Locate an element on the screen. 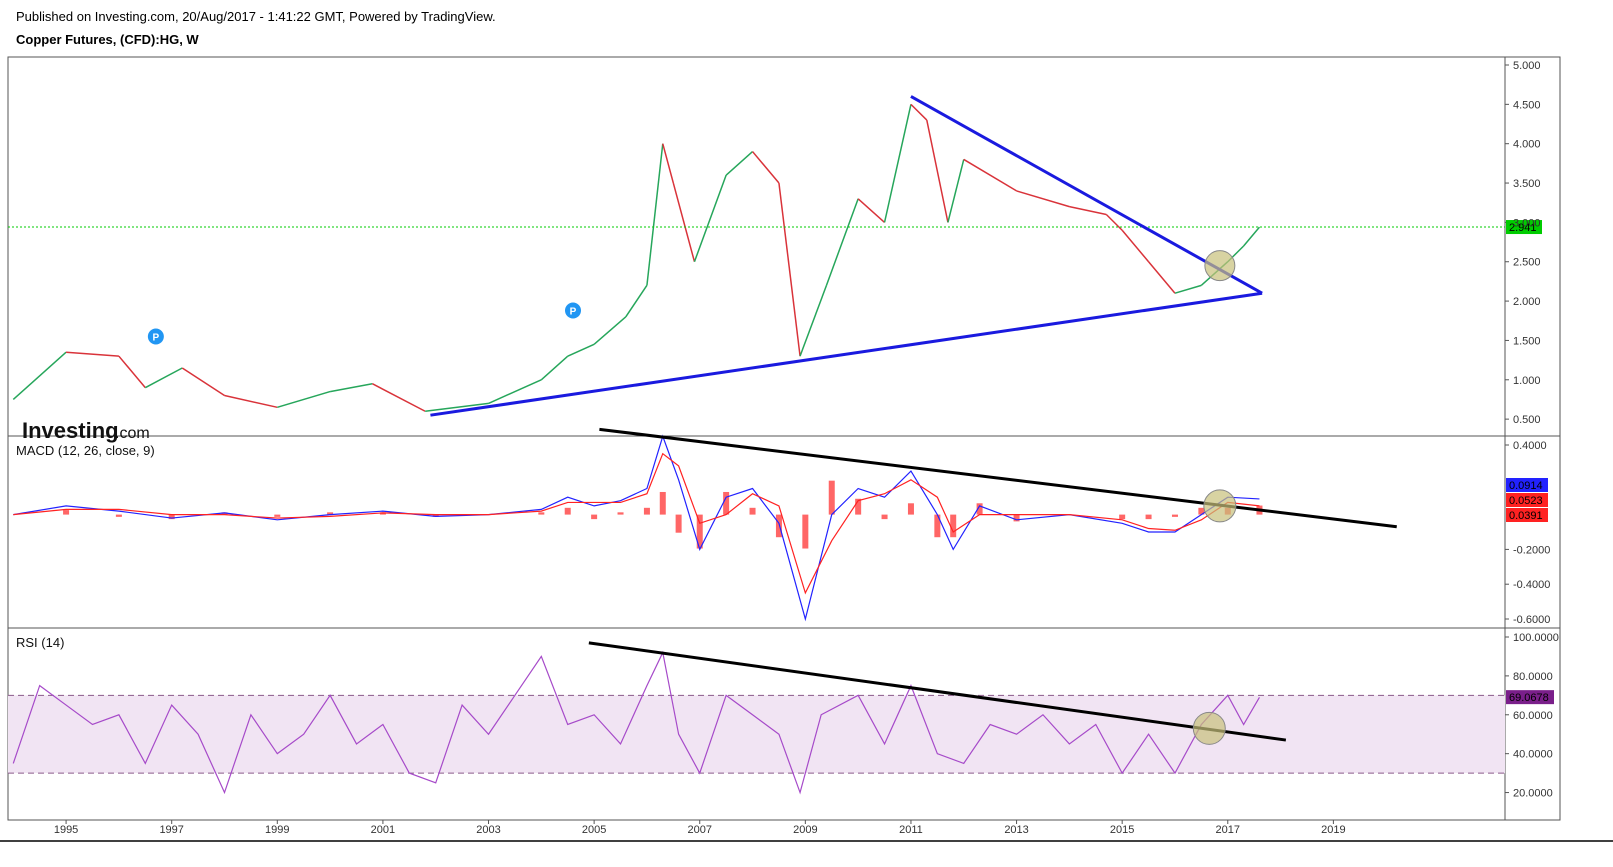  y-tick-label: 40.0000 is located at coordinates (1533, 755).